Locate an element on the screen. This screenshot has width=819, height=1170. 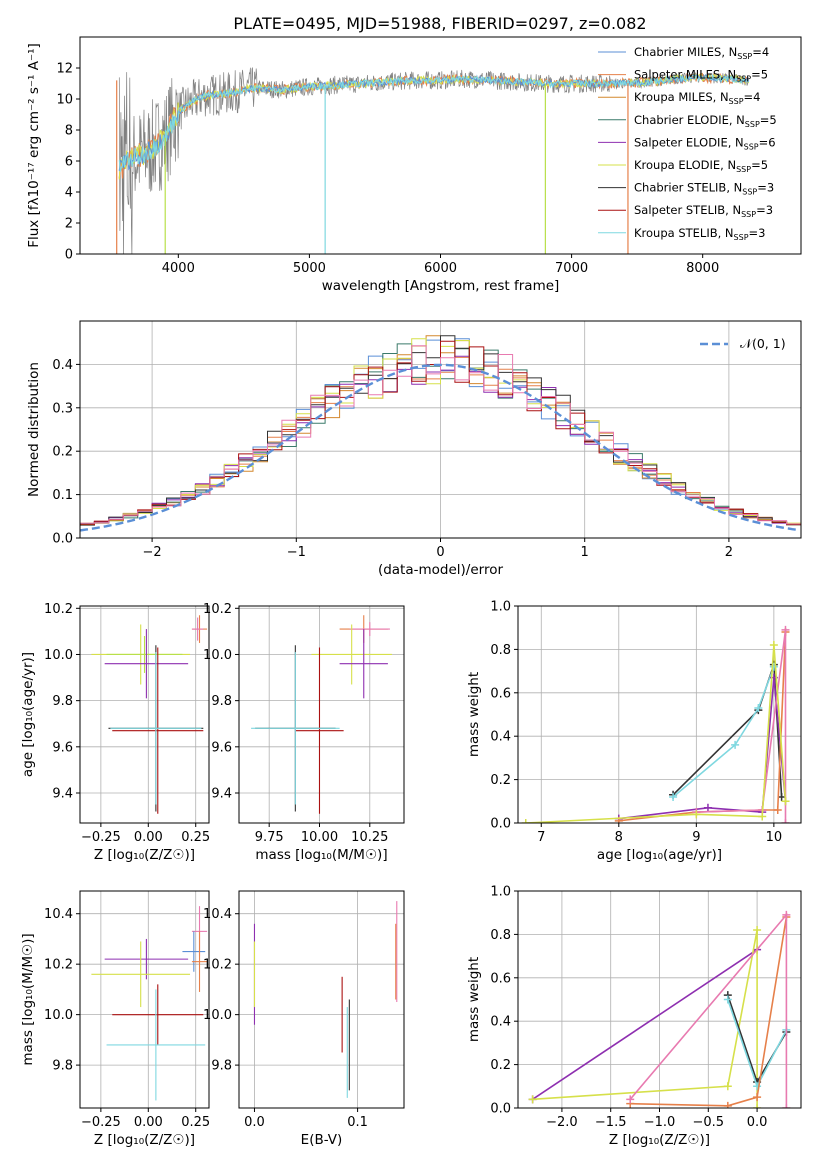
x-tick-label: −1.0 is located at coordinates (660, 1122).